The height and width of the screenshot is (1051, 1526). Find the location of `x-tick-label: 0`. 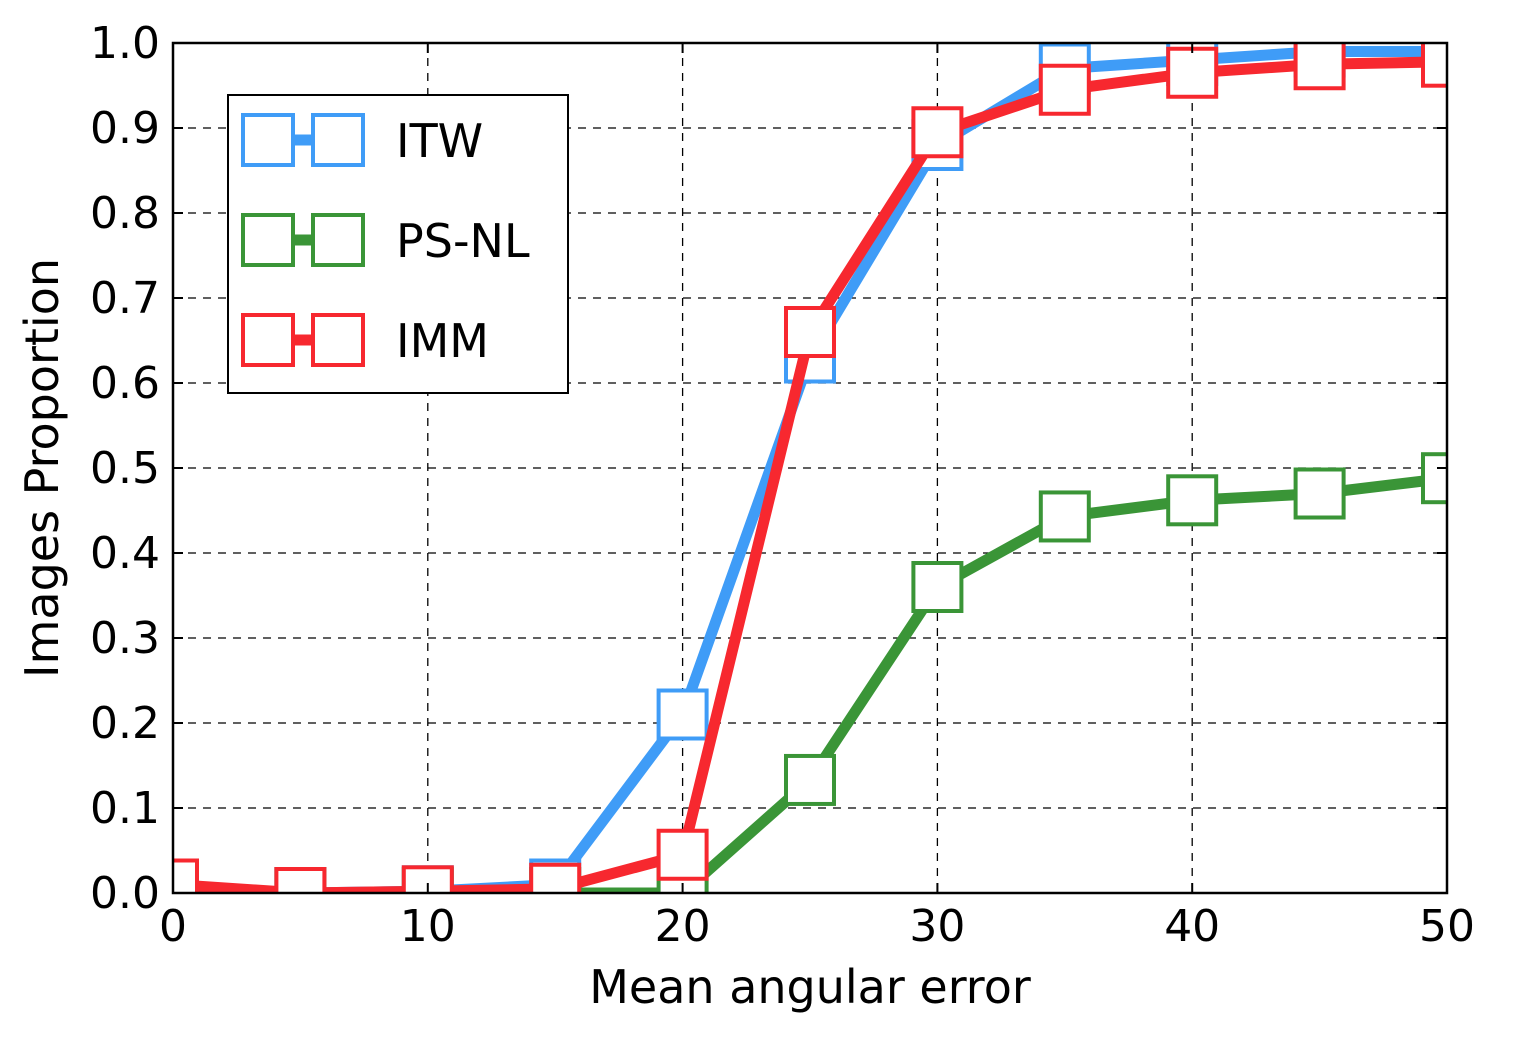

x-tick-label: 0 is located at coordinates (173, 926).